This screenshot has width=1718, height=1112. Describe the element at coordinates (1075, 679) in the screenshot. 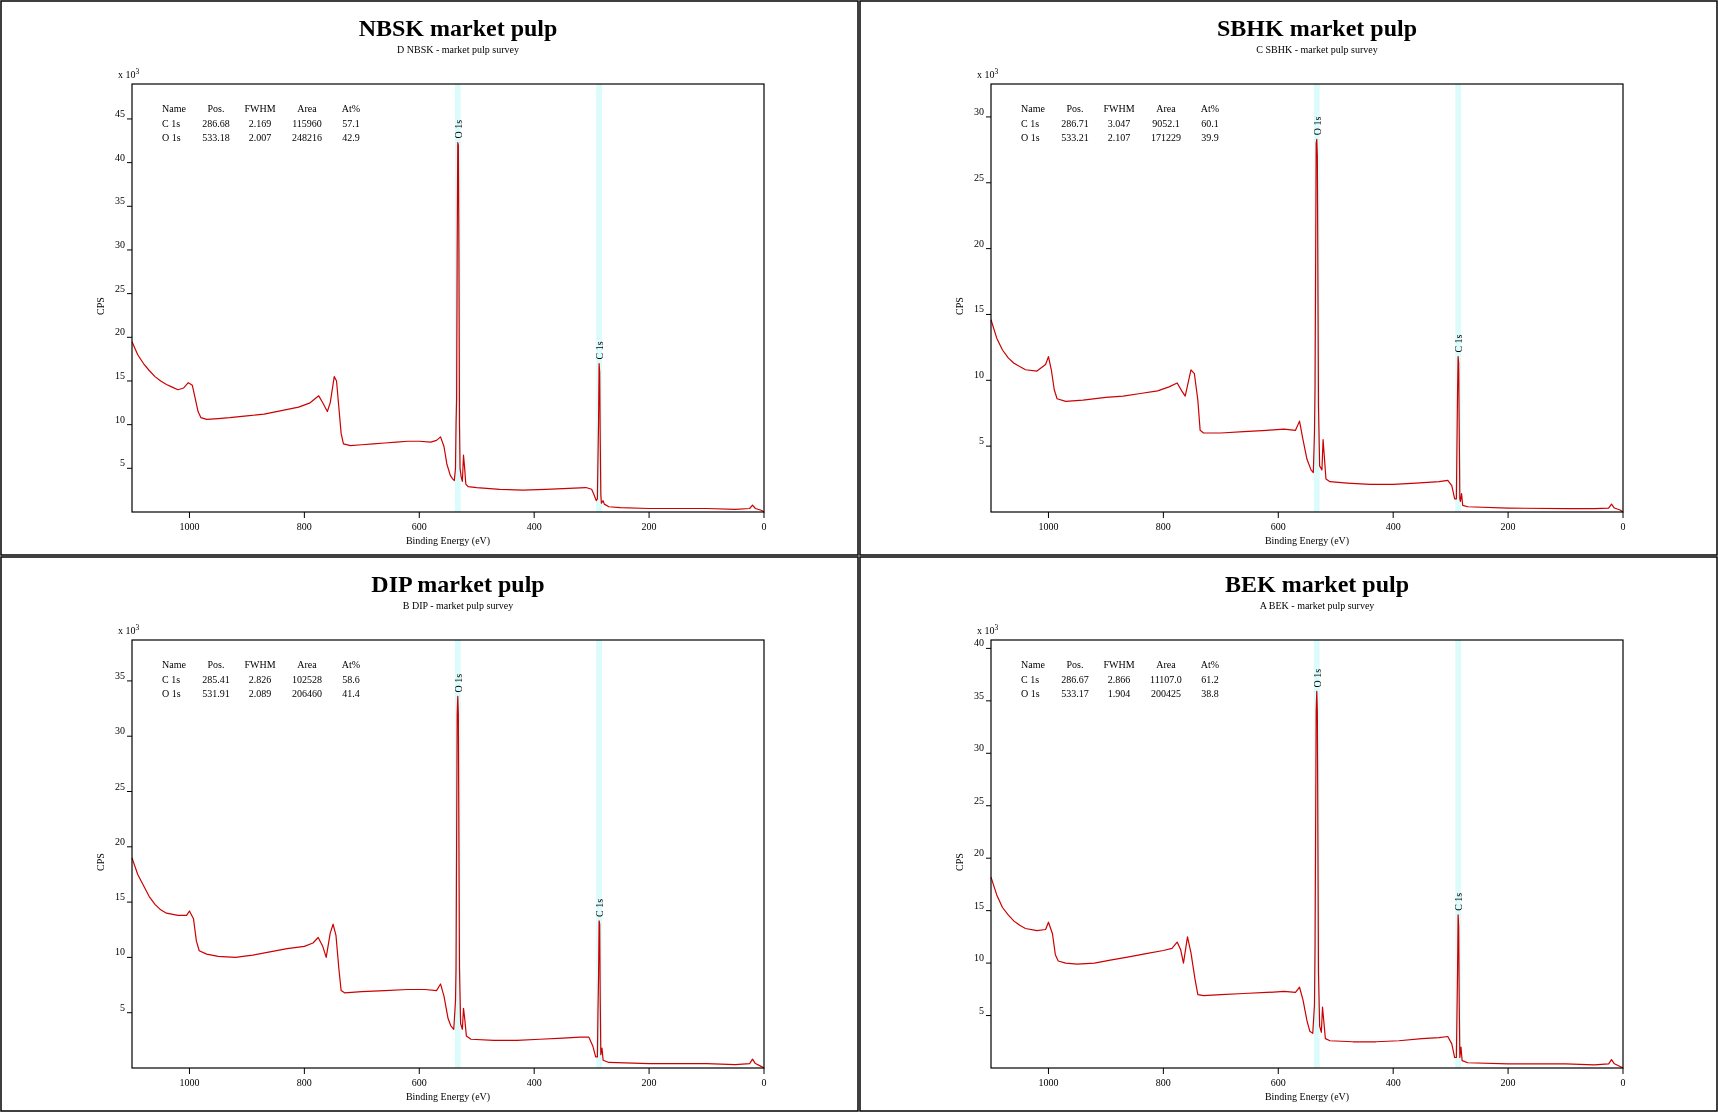

I see `annotation: 286.67` at that location.